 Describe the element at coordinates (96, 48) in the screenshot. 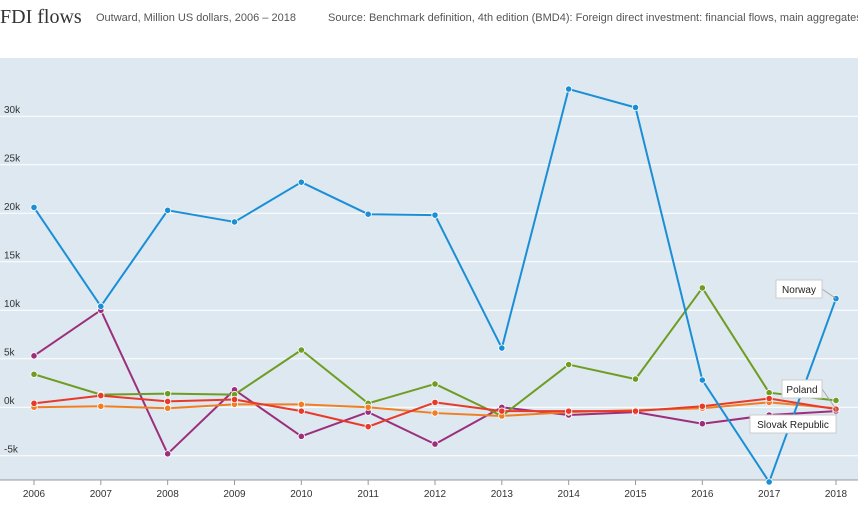

I see `tab-active` at that location.